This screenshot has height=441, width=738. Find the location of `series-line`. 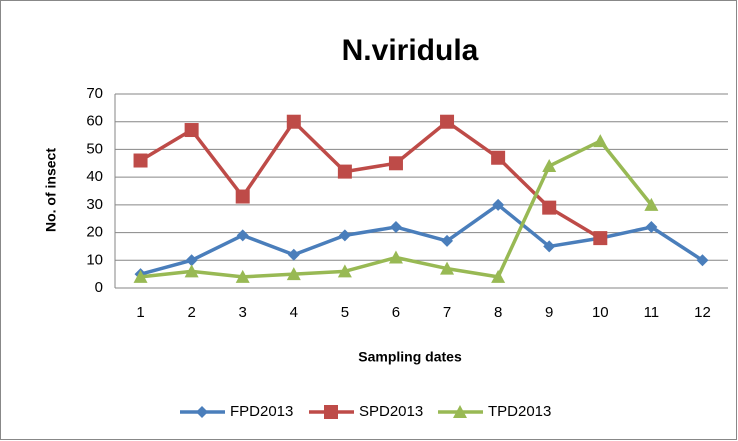

series-line is located at coordinates (422, 239).